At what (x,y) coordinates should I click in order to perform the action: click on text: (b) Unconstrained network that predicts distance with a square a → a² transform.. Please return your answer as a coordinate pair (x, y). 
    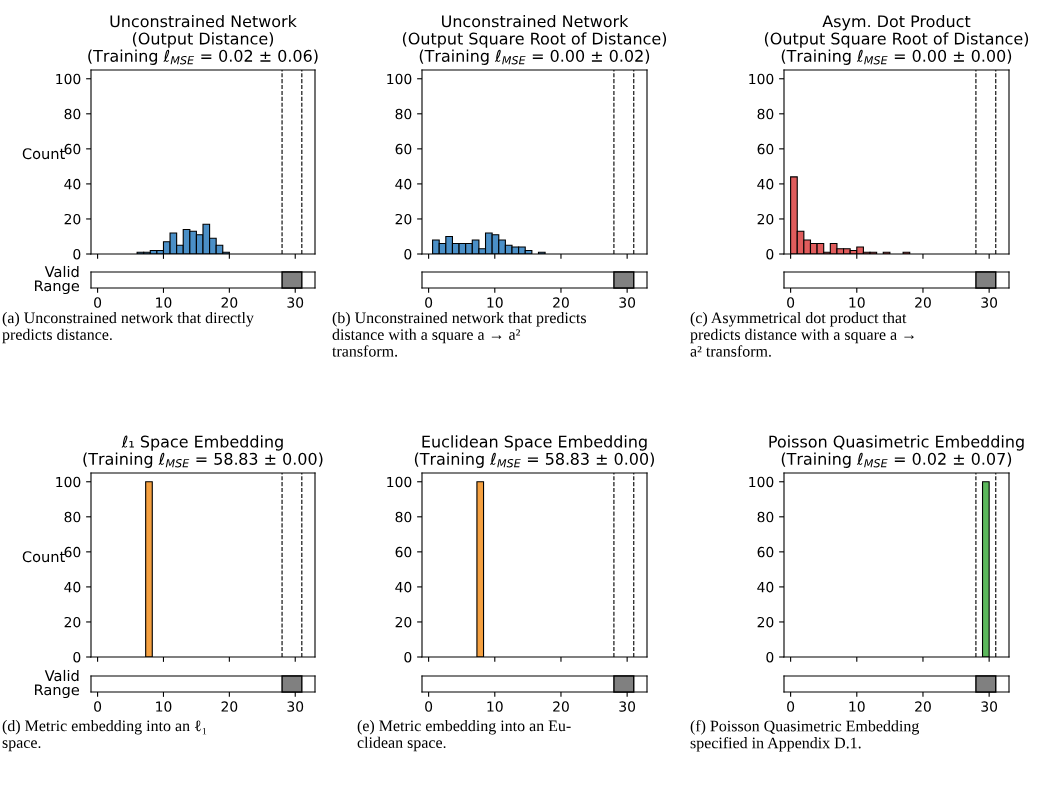
    Looking at the image, I should click on (459, 334).